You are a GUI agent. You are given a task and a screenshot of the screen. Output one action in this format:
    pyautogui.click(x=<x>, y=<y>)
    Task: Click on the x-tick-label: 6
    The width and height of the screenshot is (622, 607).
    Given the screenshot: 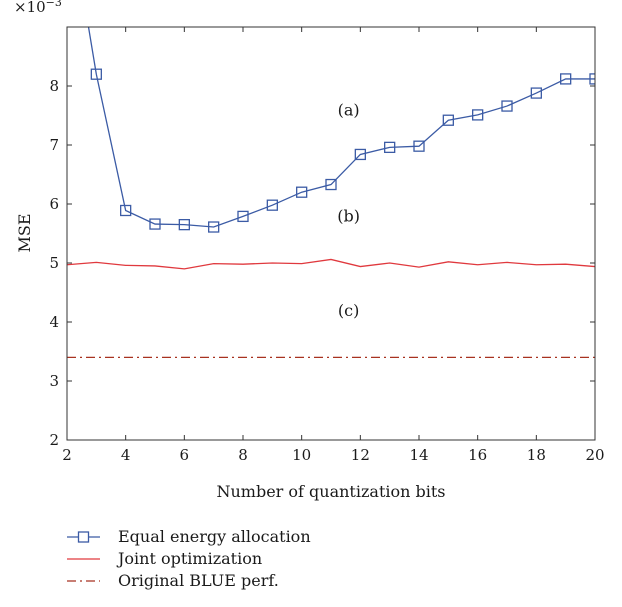 What is the action you would take?
    pyautogui.click(x=185, y=455)
    